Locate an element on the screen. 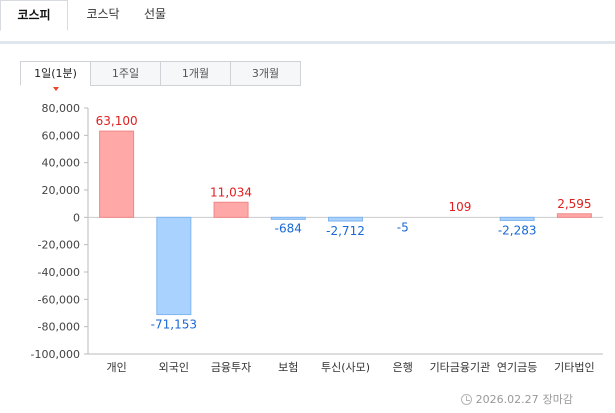 This screenshot has height=413, width=615. x-category-label: 투신(사모) is located at coordinates (345, 367).